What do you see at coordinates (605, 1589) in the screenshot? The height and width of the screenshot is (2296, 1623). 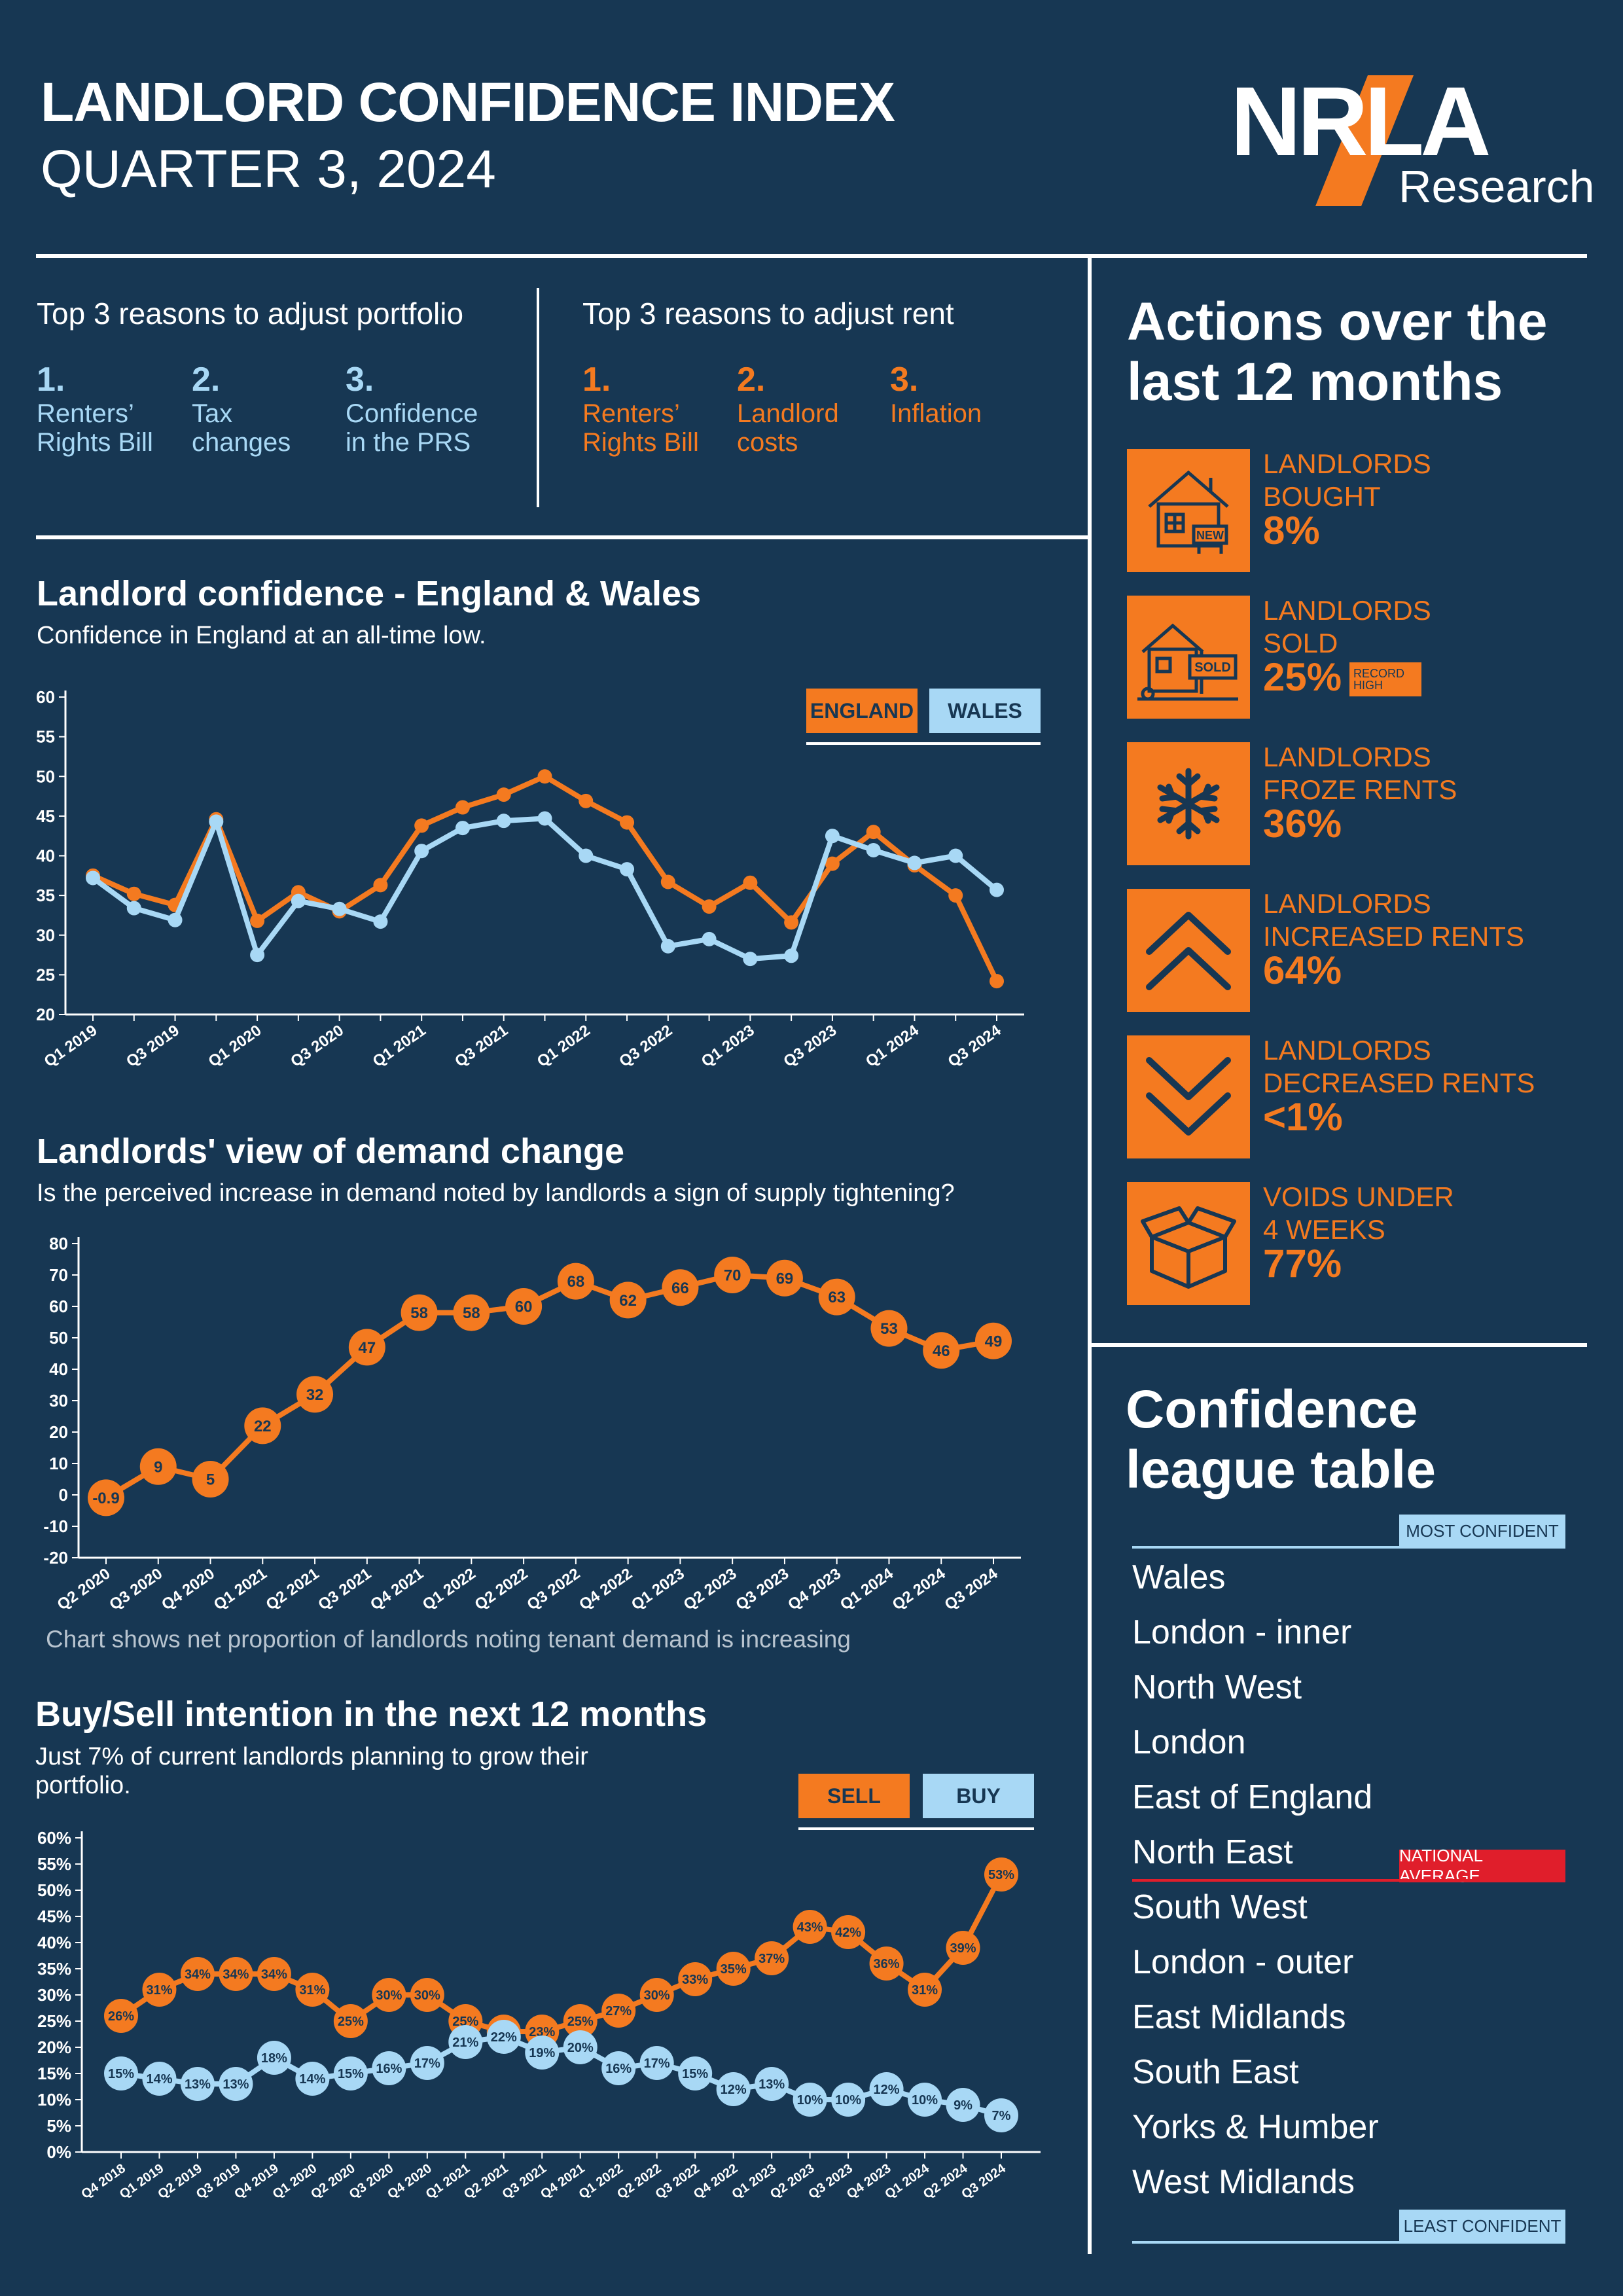 I see `x-tick-label: Q4 2022` at bounding box center [605, 1589].